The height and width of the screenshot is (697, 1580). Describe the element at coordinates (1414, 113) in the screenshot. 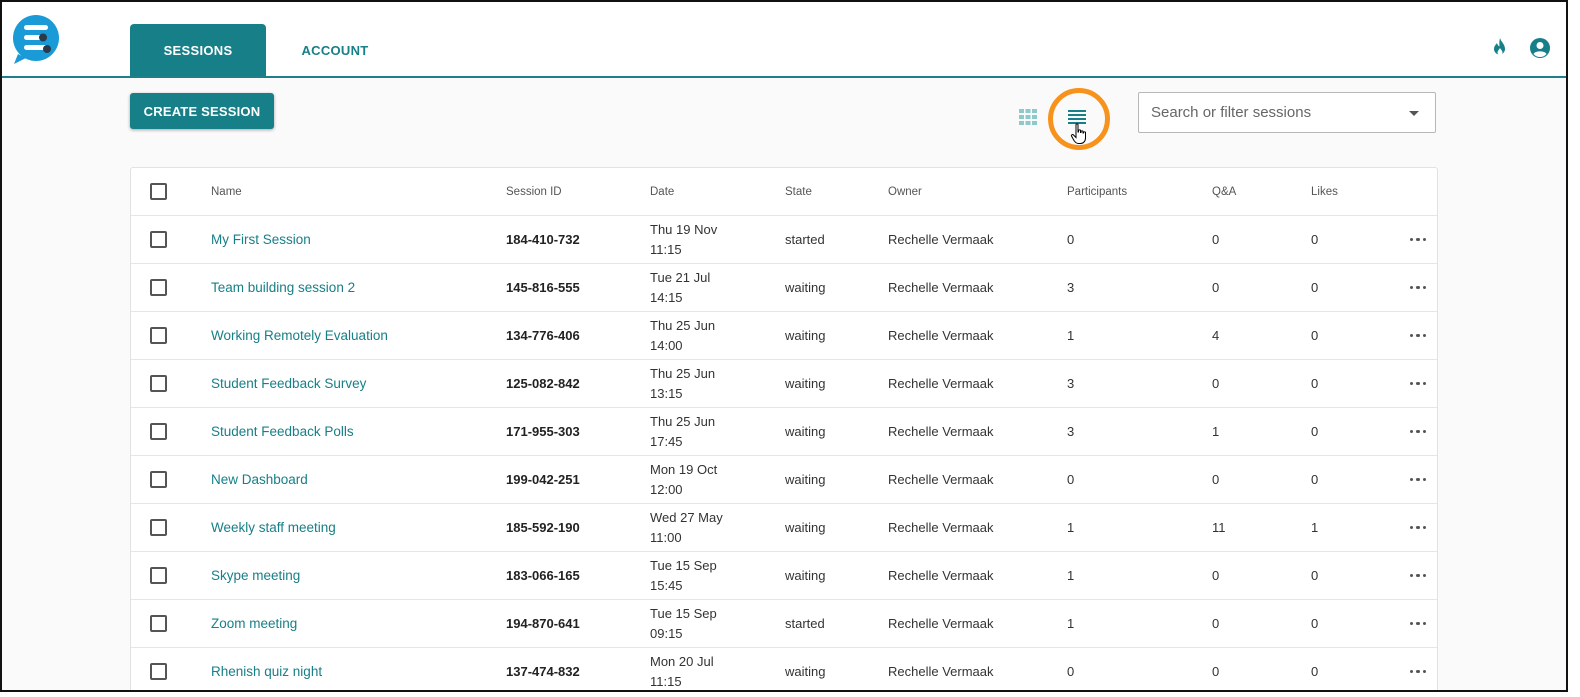

I see `dropdown-caret-icon` at that location.